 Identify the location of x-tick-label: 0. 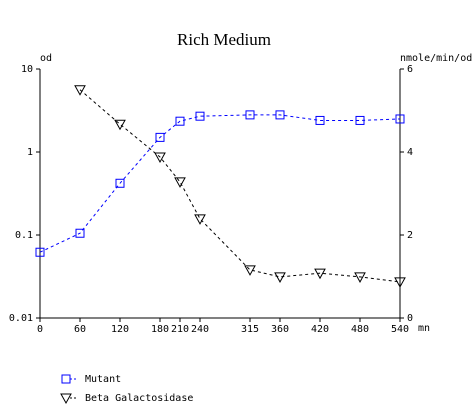
(40, 329).